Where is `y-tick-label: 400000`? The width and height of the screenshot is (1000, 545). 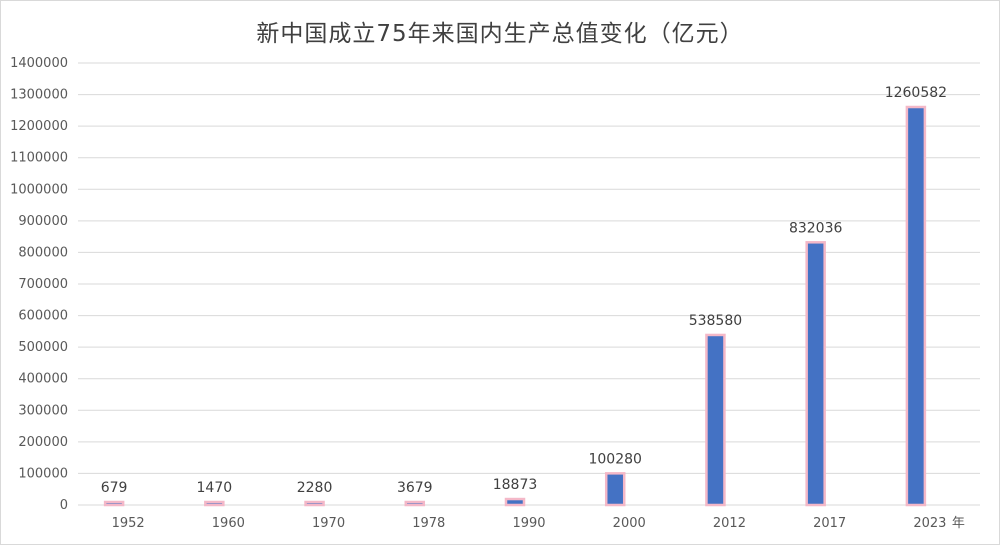
y-tick-label: 400000 is located at coordinates (43, 379).